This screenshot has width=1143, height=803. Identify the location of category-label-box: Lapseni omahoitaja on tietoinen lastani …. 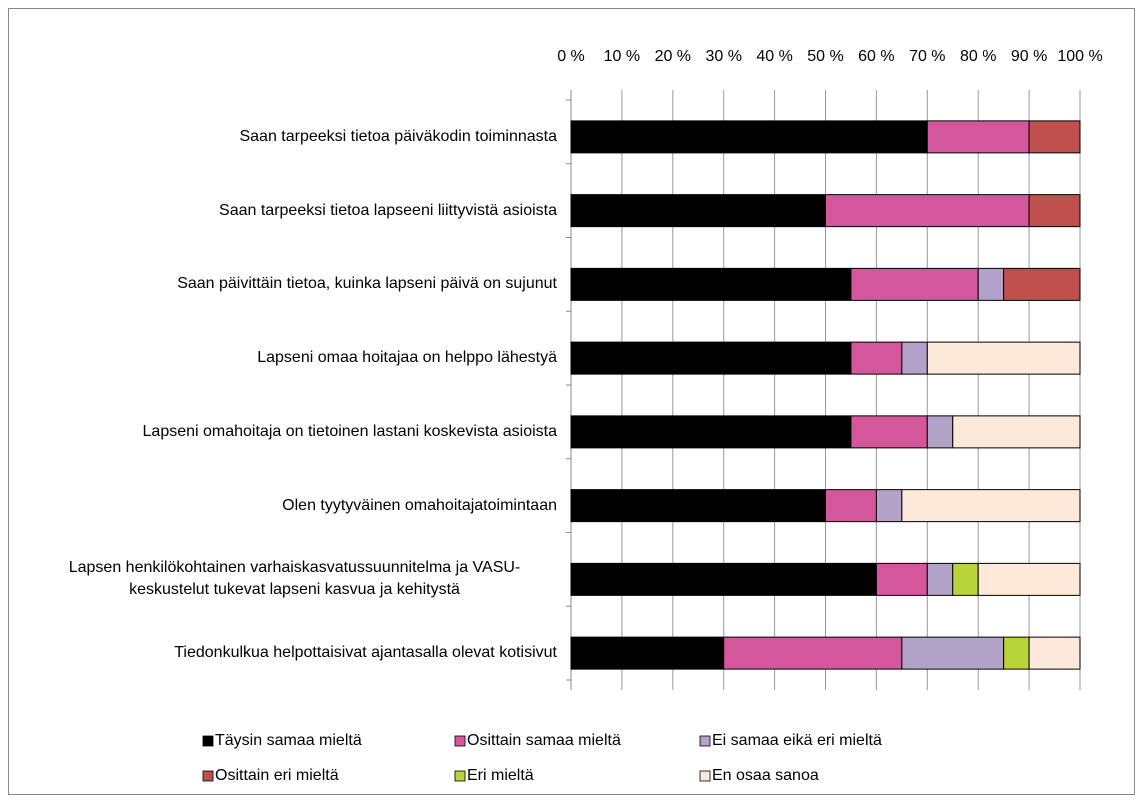
(288, 432).